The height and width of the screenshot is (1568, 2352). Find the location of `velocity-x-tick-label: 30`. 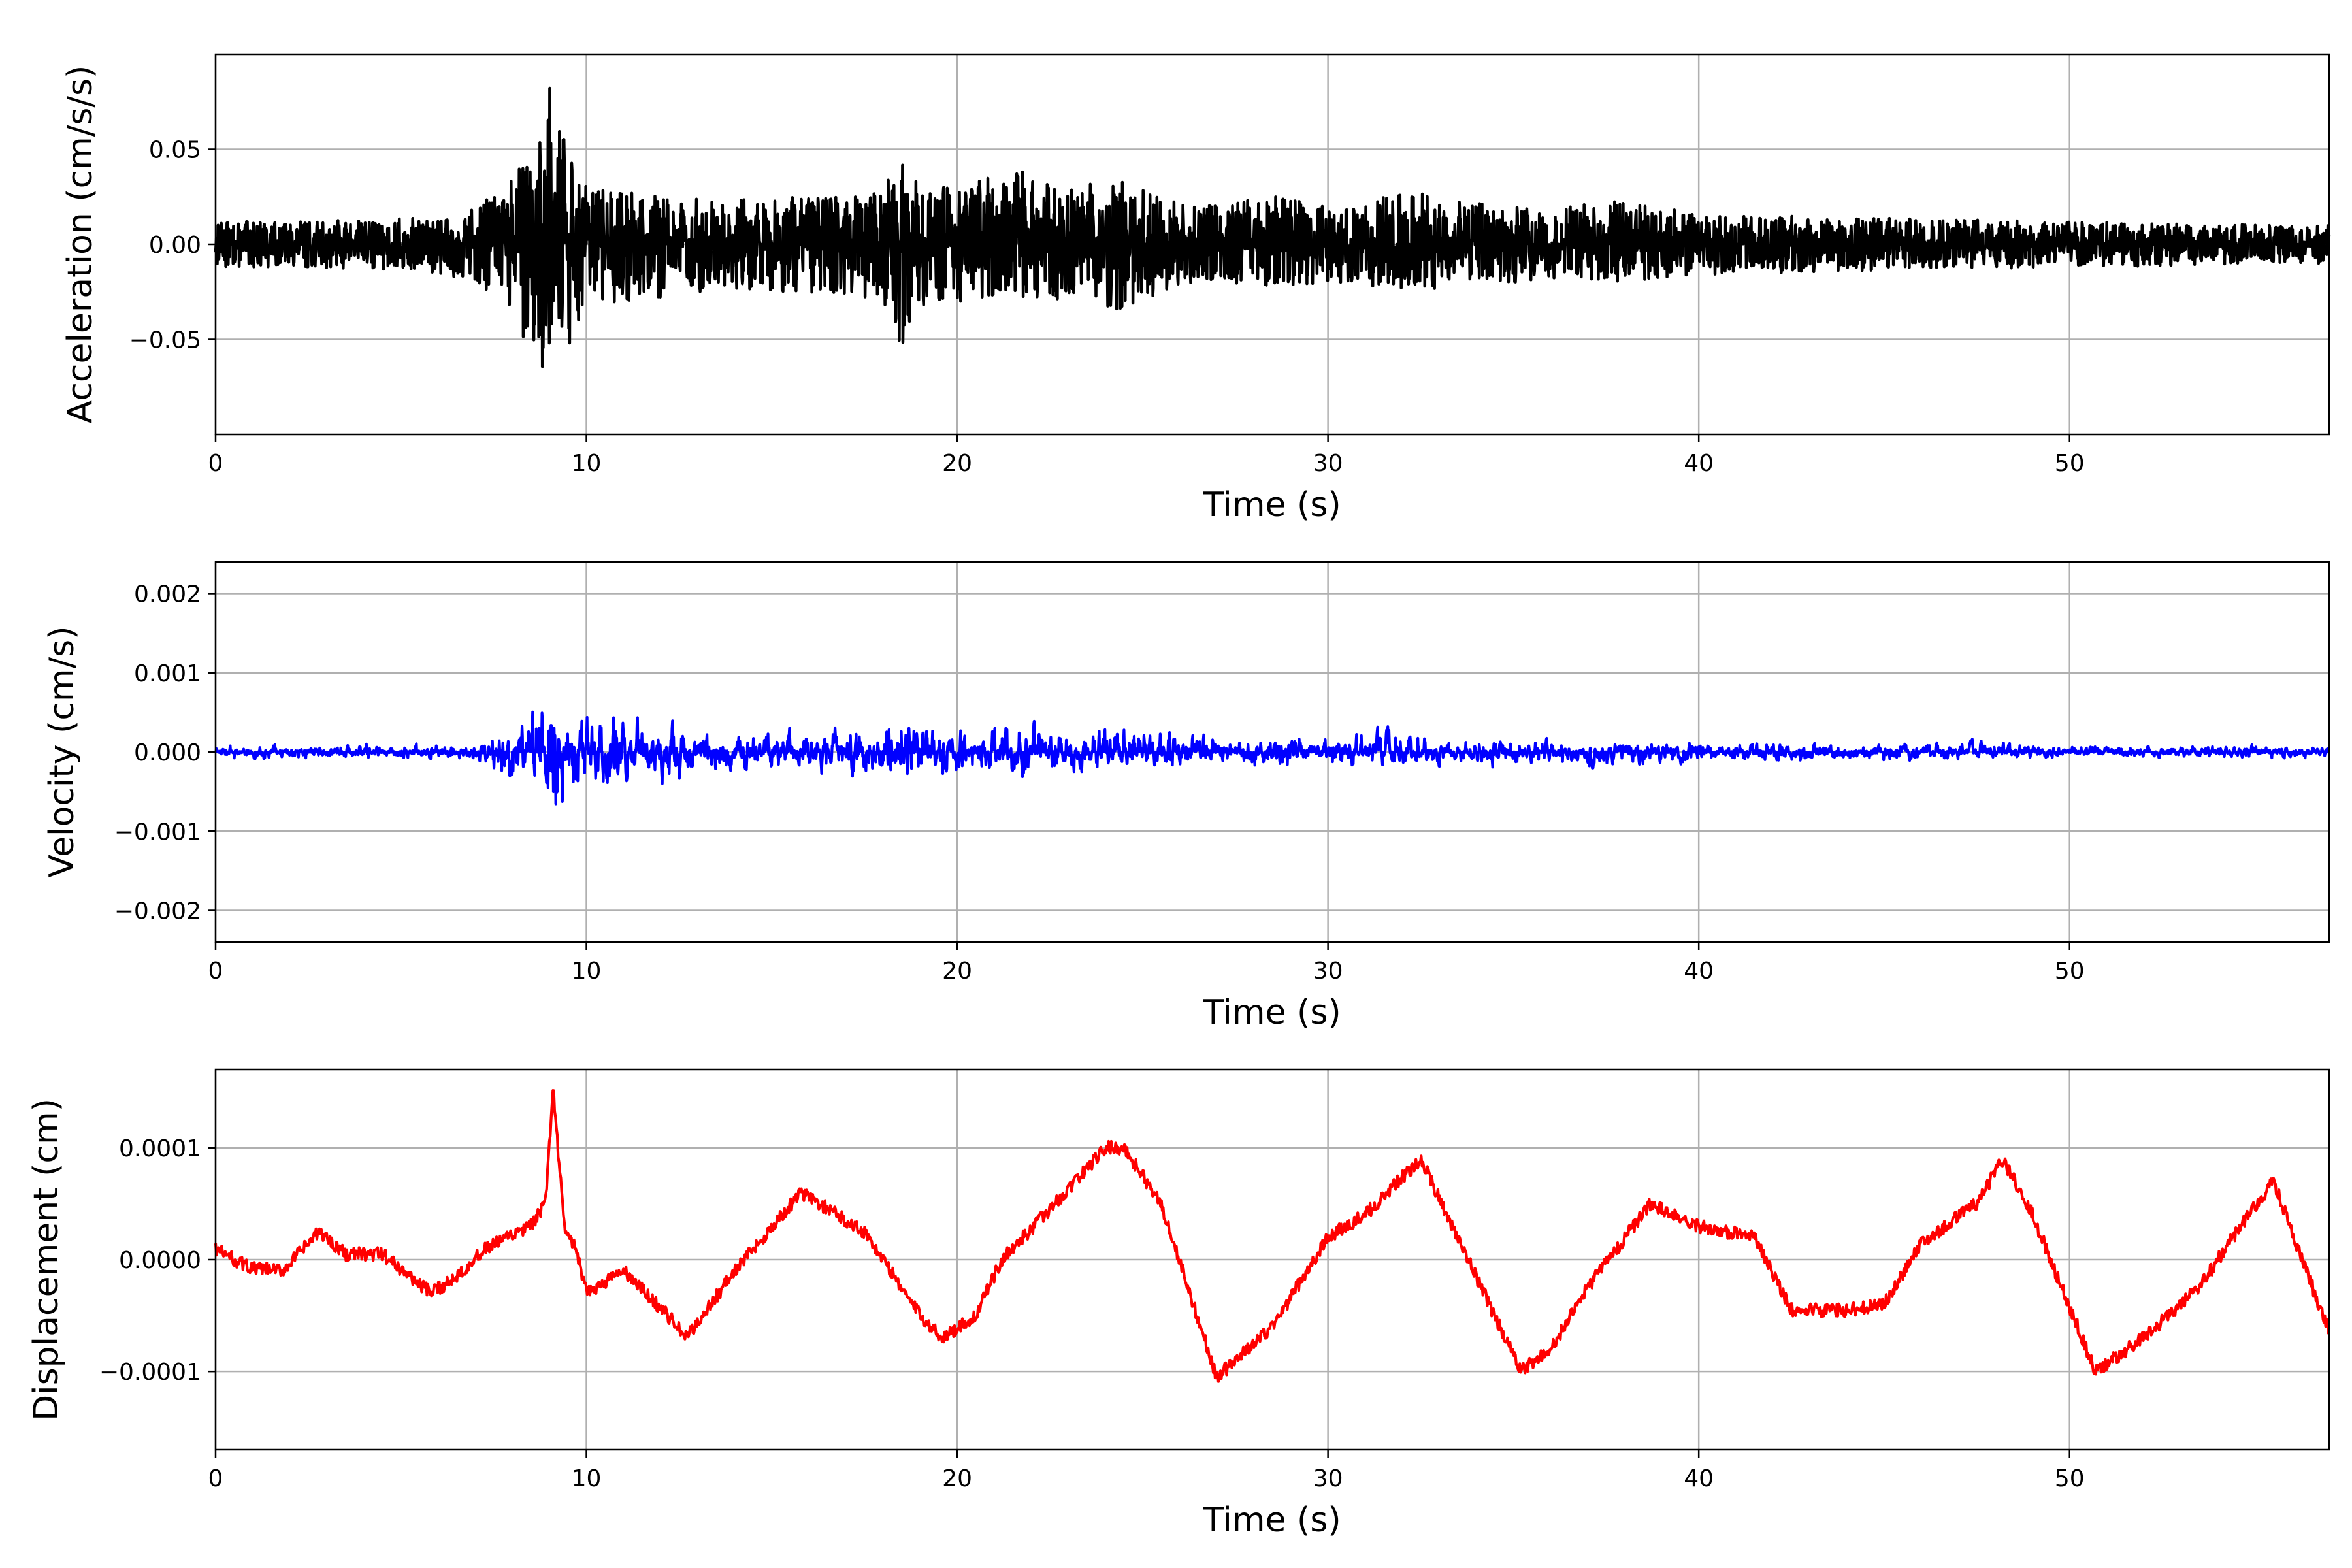

velocity-x-tick-label: 30 is located at coordinates (1328, 971).